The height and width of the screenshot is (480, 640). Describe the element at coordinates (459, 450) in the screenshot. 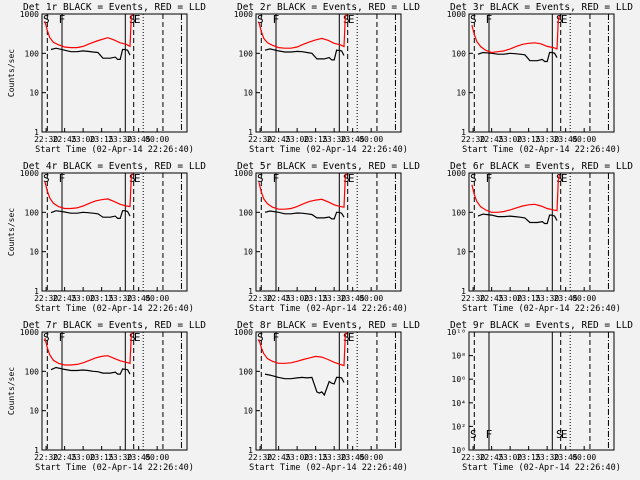

I see `y-tick-label: 10⁰` at that location.